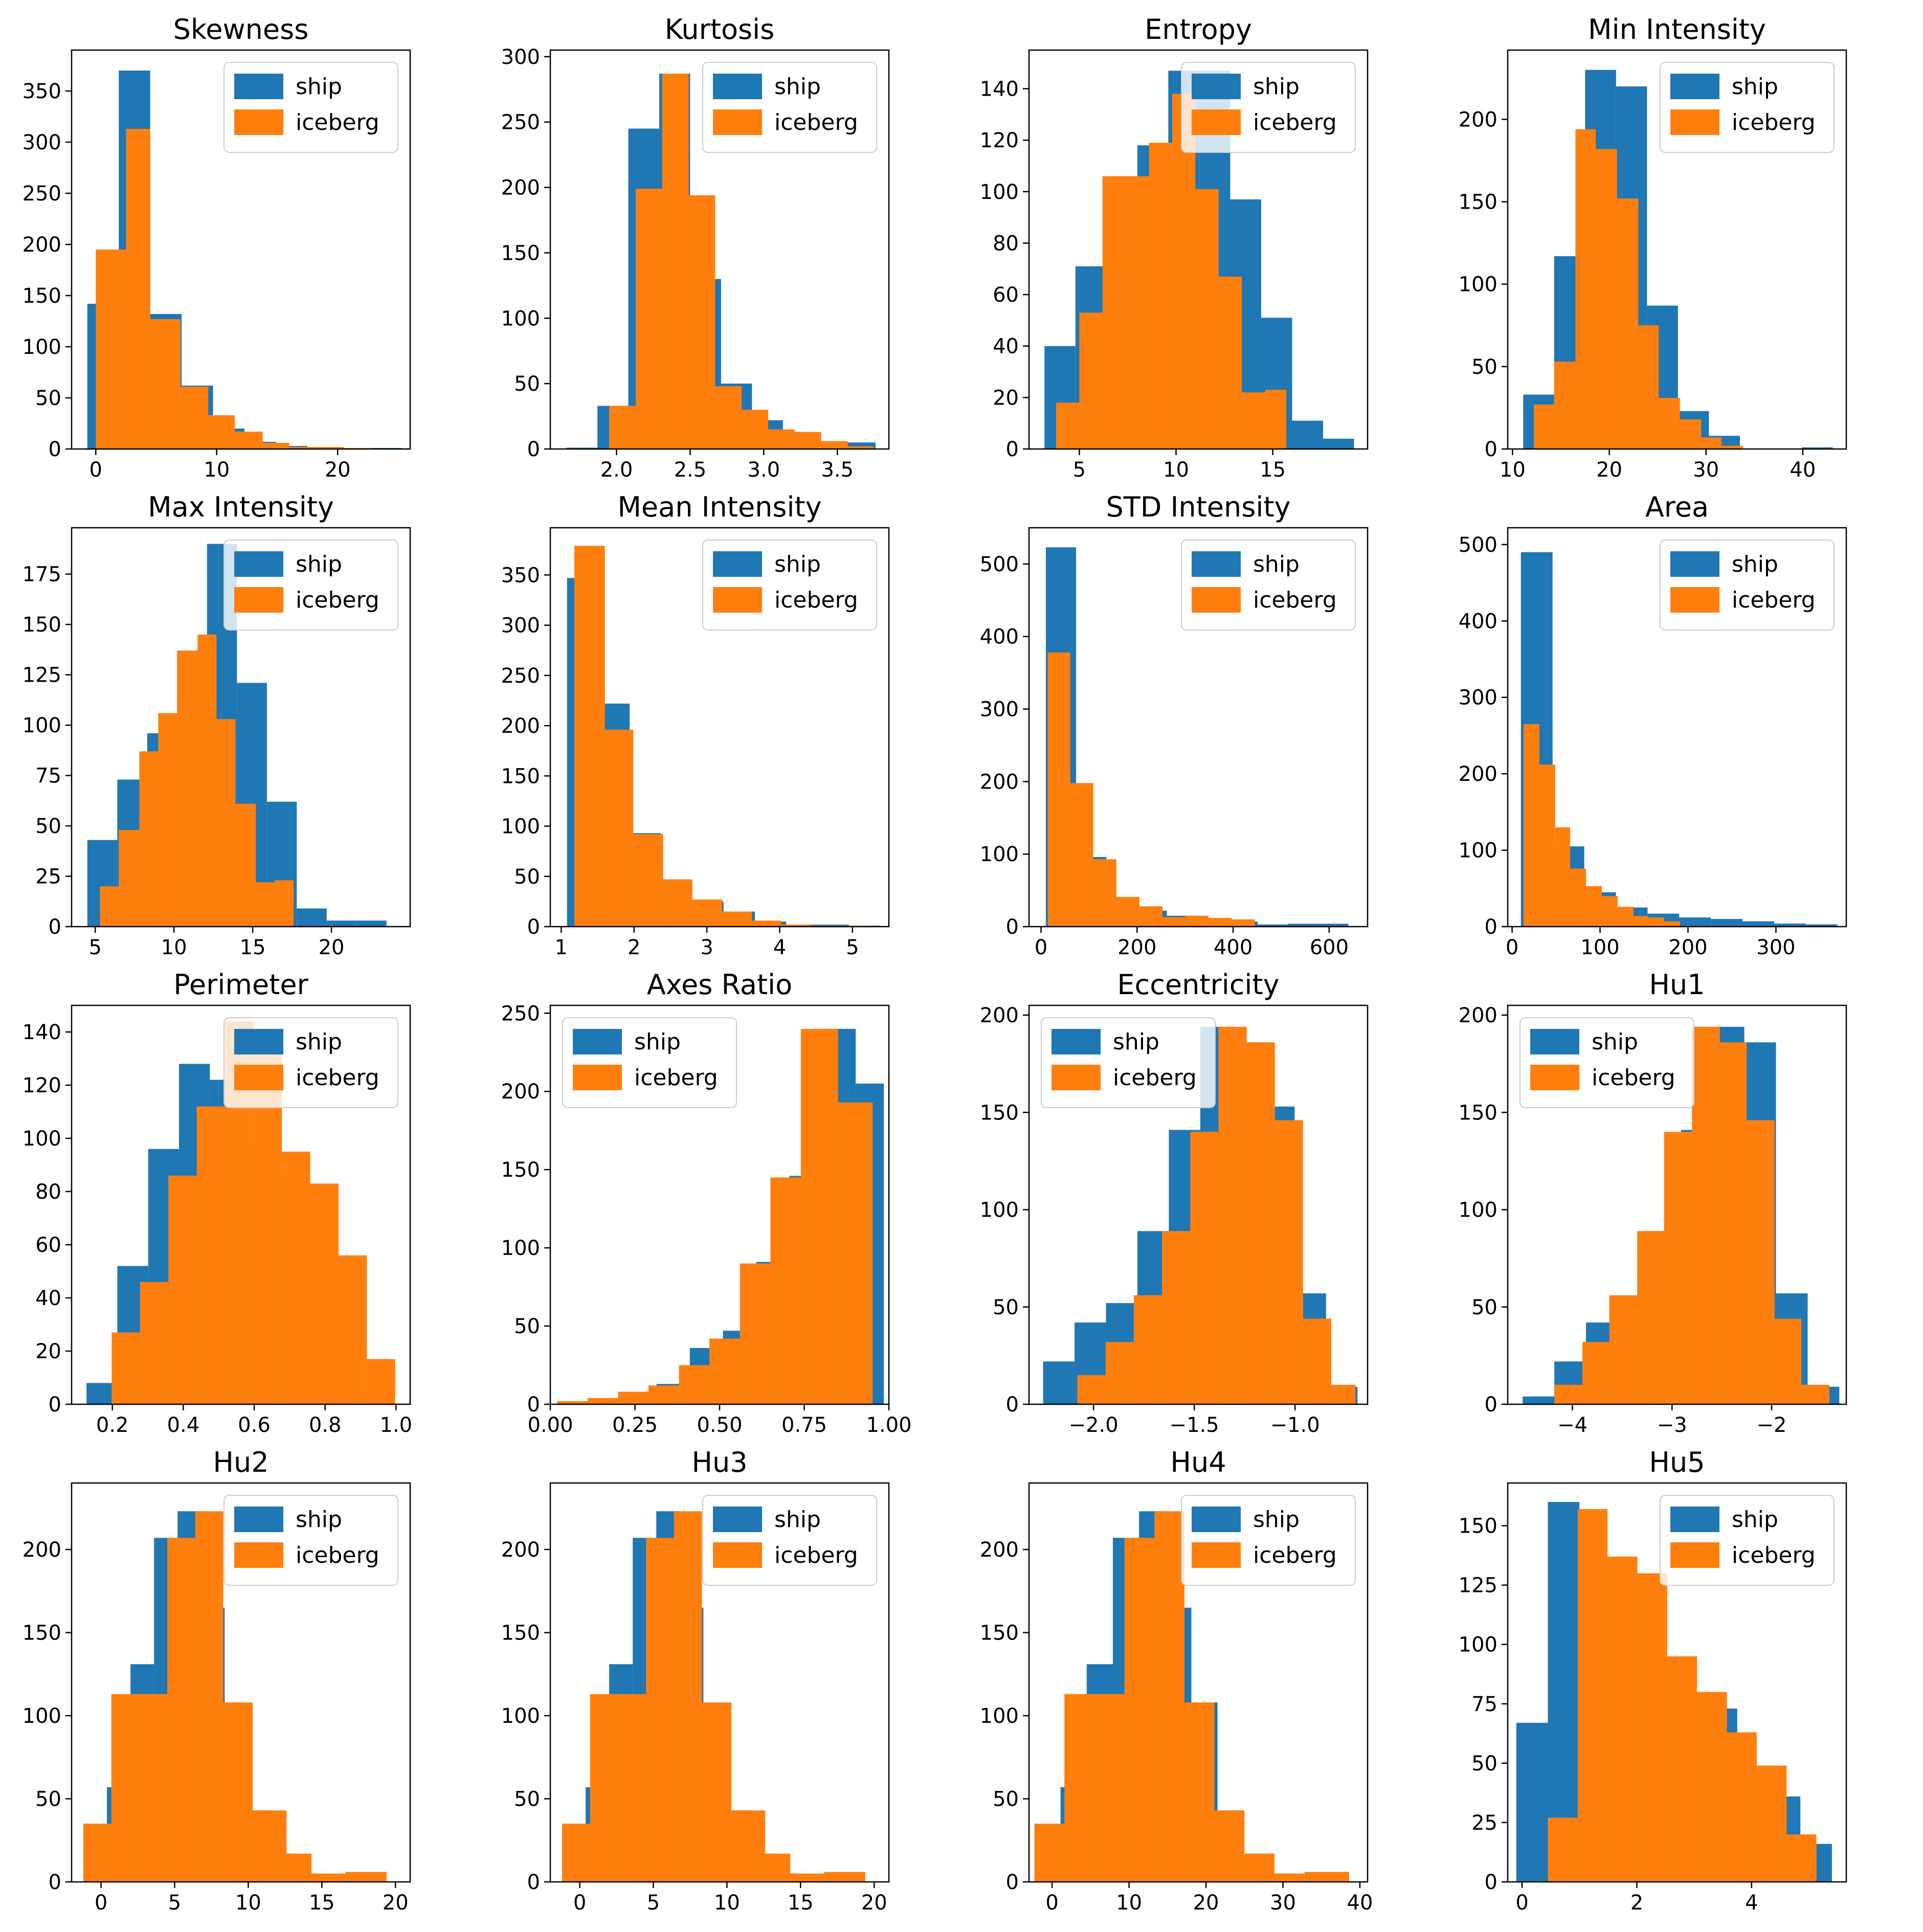 This screenshot has width=1923, height=1932. Describe the element at coordinates (713, 1696) in the screenshot. I see `series-iceberg` at that location.